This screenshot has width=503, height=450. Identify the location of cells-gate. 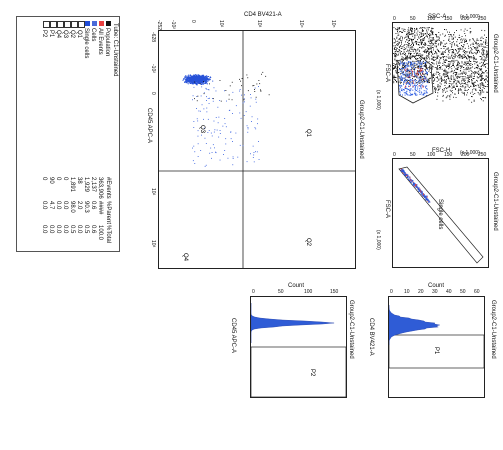
(415, 79).